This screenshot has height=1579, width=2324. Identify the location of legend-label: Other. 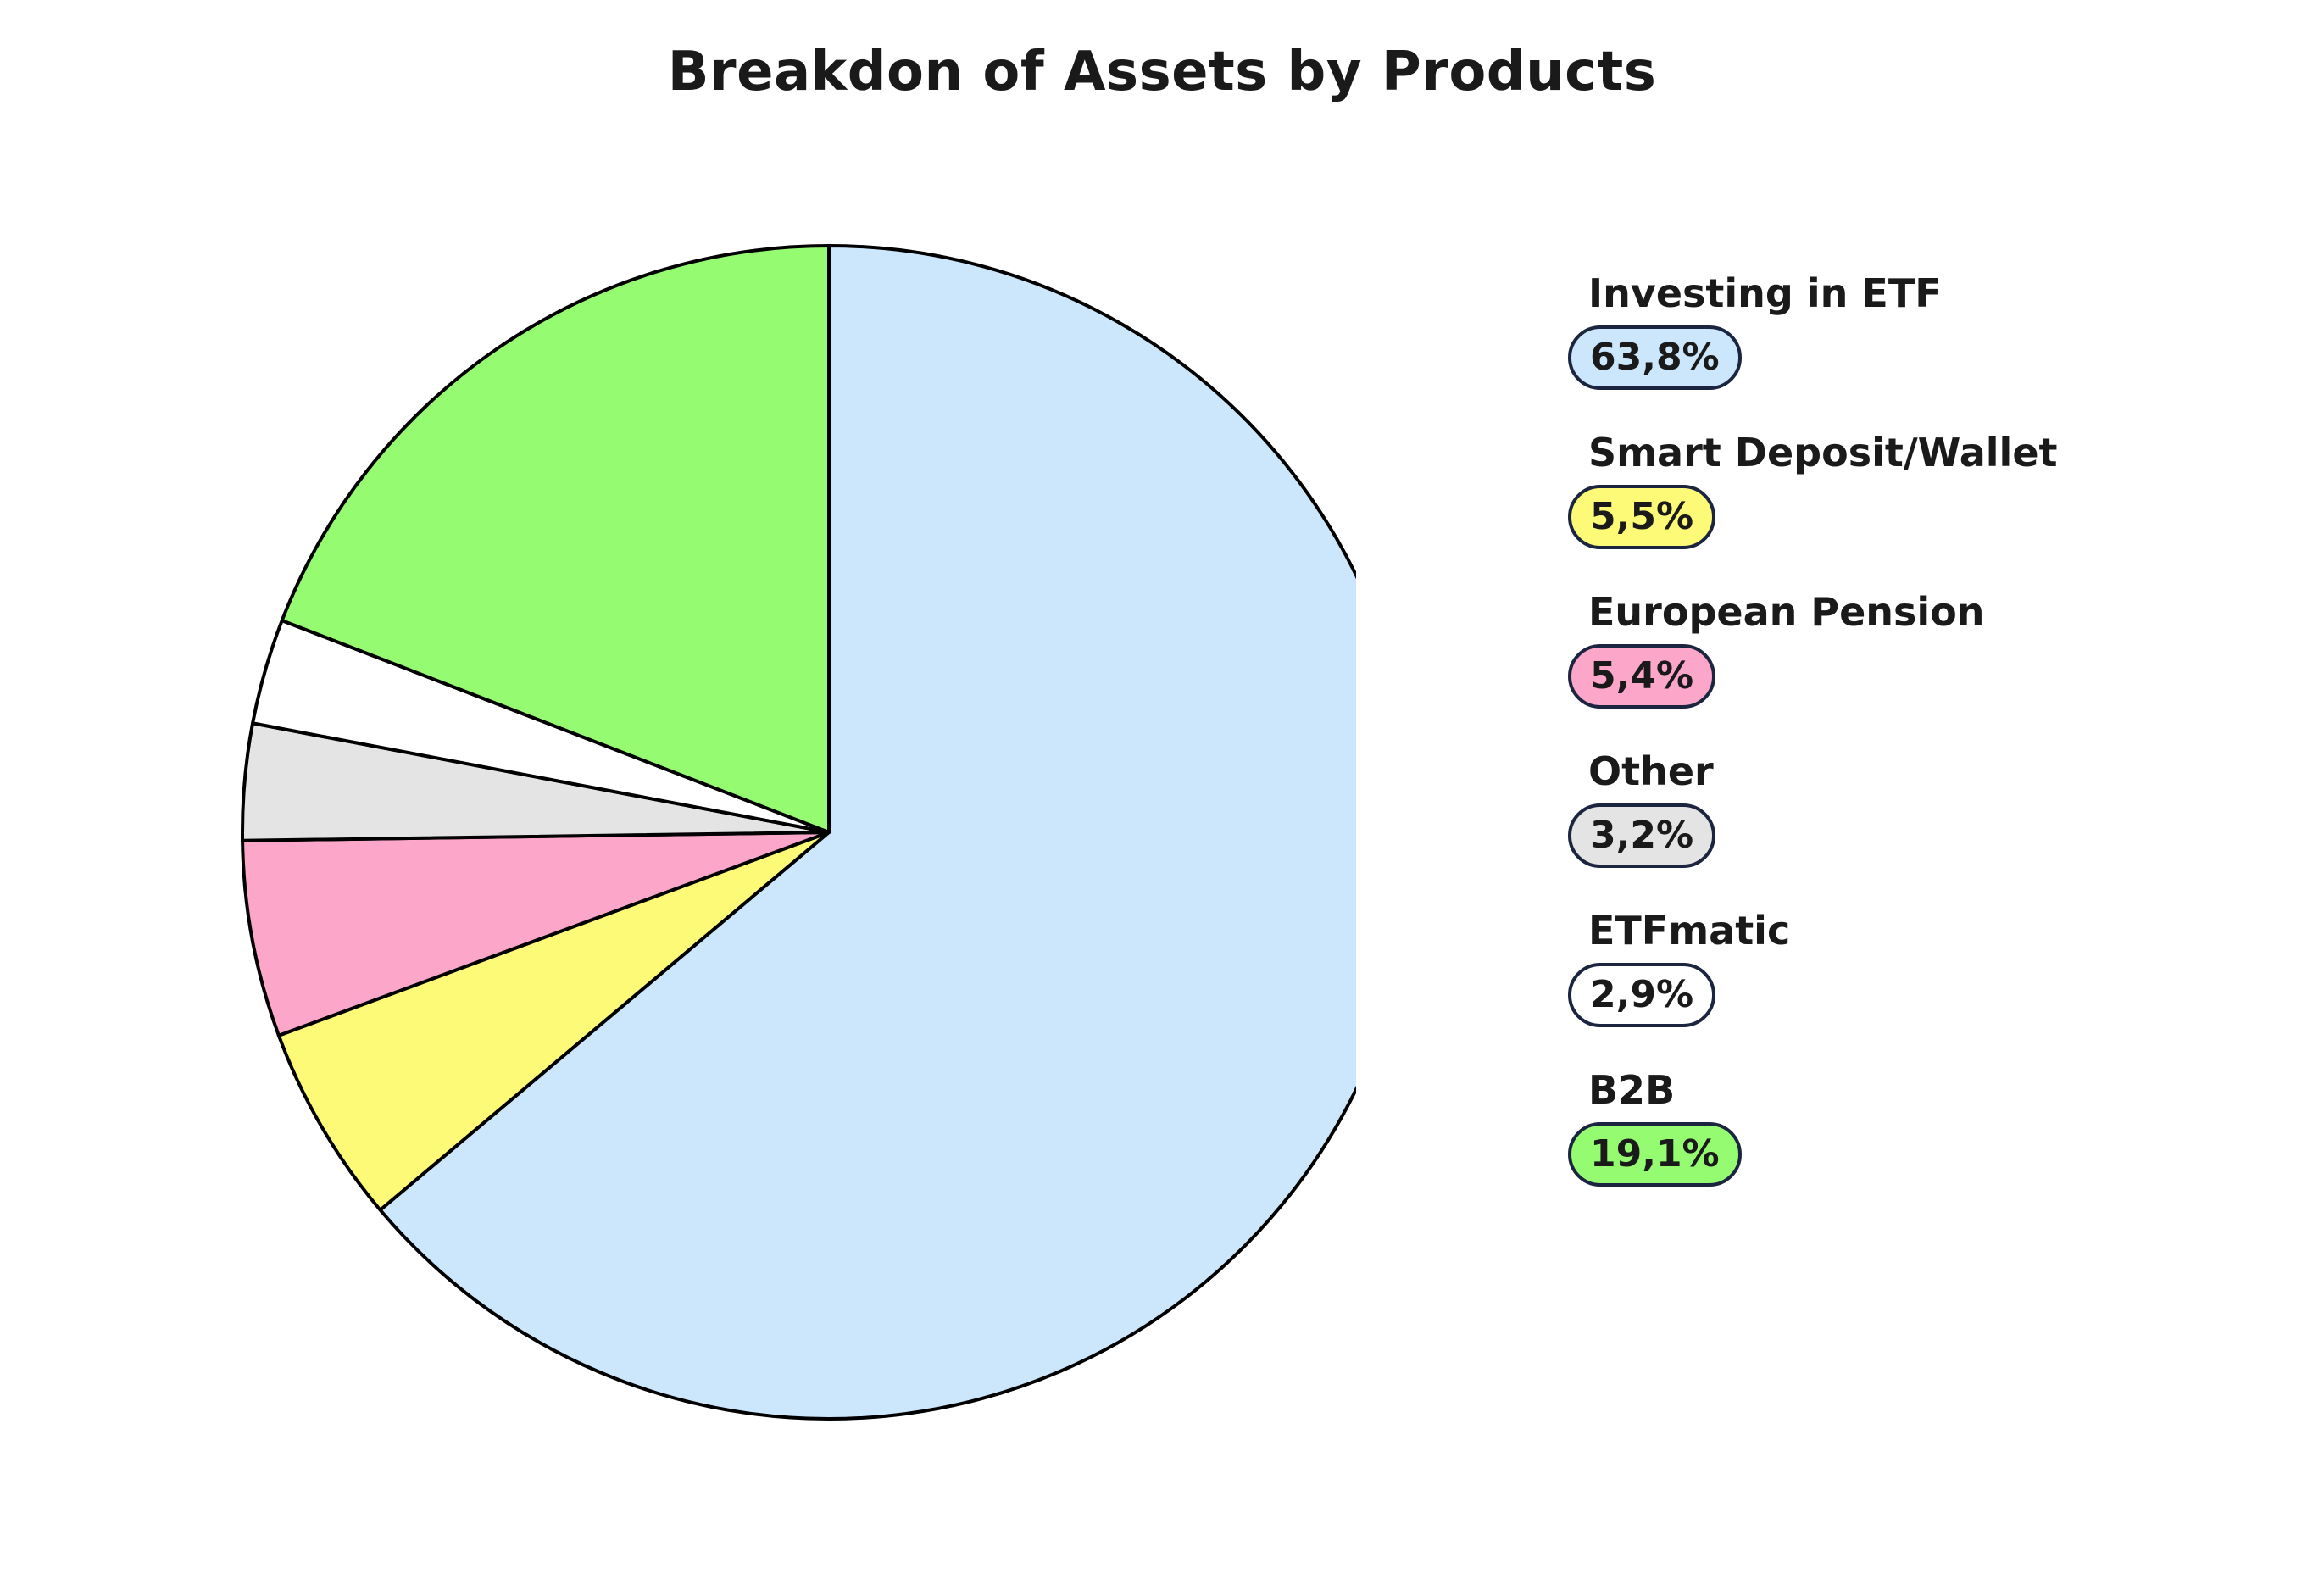
(1651, 771).